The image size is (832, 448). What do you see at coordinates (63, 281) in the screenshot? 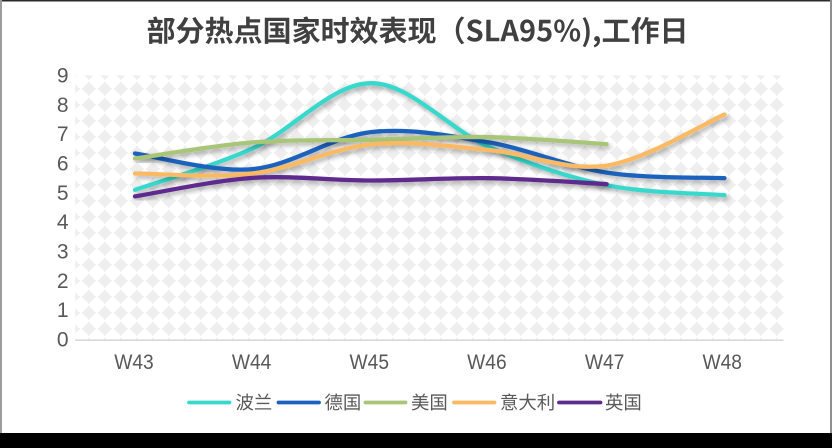
I see `svg-text: 2` at bounding box center [63, 281].